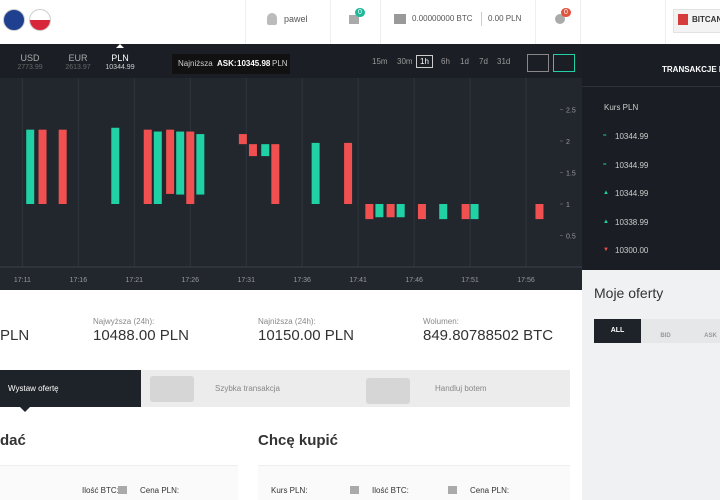 This screenshot has height=500, width=720. What do you see at coordinates (289, 490) in the screenshot?
I see `field-label: Kurs PLN:` at bounding box center [289, 490].